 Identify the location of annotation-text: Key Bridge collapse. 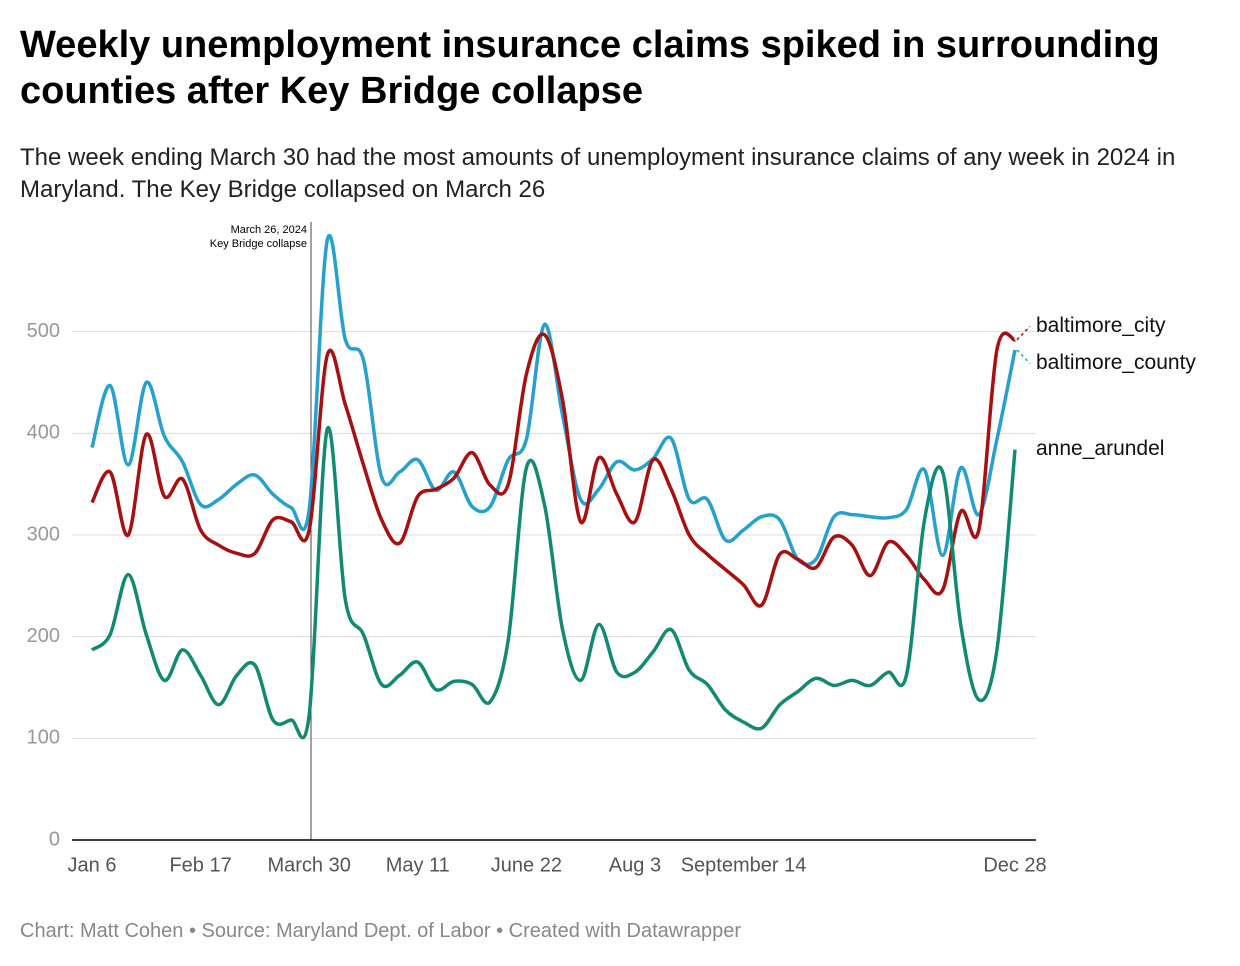
(258, 244).